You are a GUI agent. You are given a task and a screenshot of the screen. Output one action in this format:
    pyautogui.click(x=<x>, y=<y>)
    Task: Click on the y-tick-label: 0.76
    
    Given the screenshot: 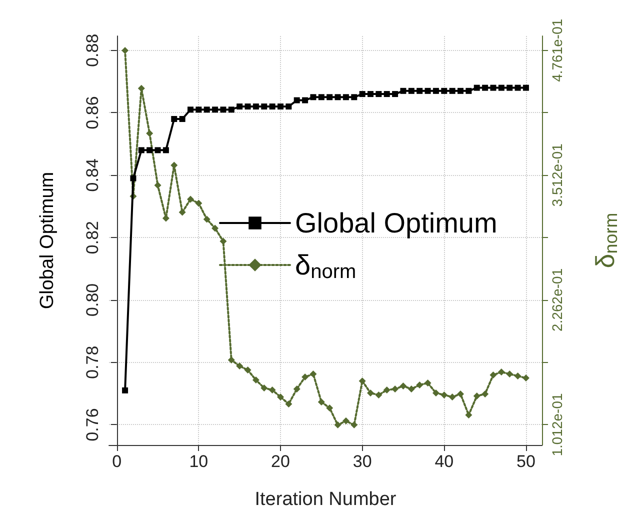 What is the action you would take?
    pyautogui.click(x=92, y=425)
    